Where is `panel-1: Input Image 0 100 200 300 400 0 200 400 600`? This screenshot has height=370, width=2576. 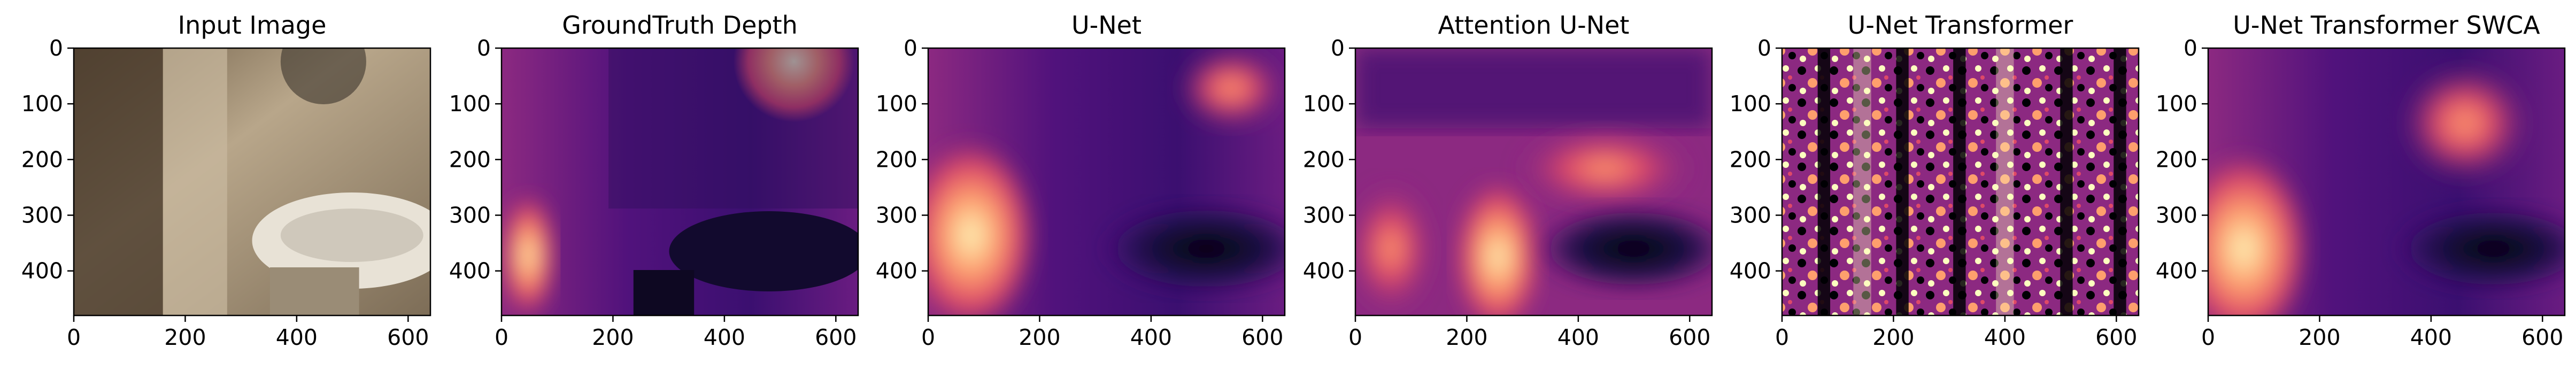
panel-1: Input Image 0 100 200 300 400 0 200 400 600 is located at coordinates (226, 180).